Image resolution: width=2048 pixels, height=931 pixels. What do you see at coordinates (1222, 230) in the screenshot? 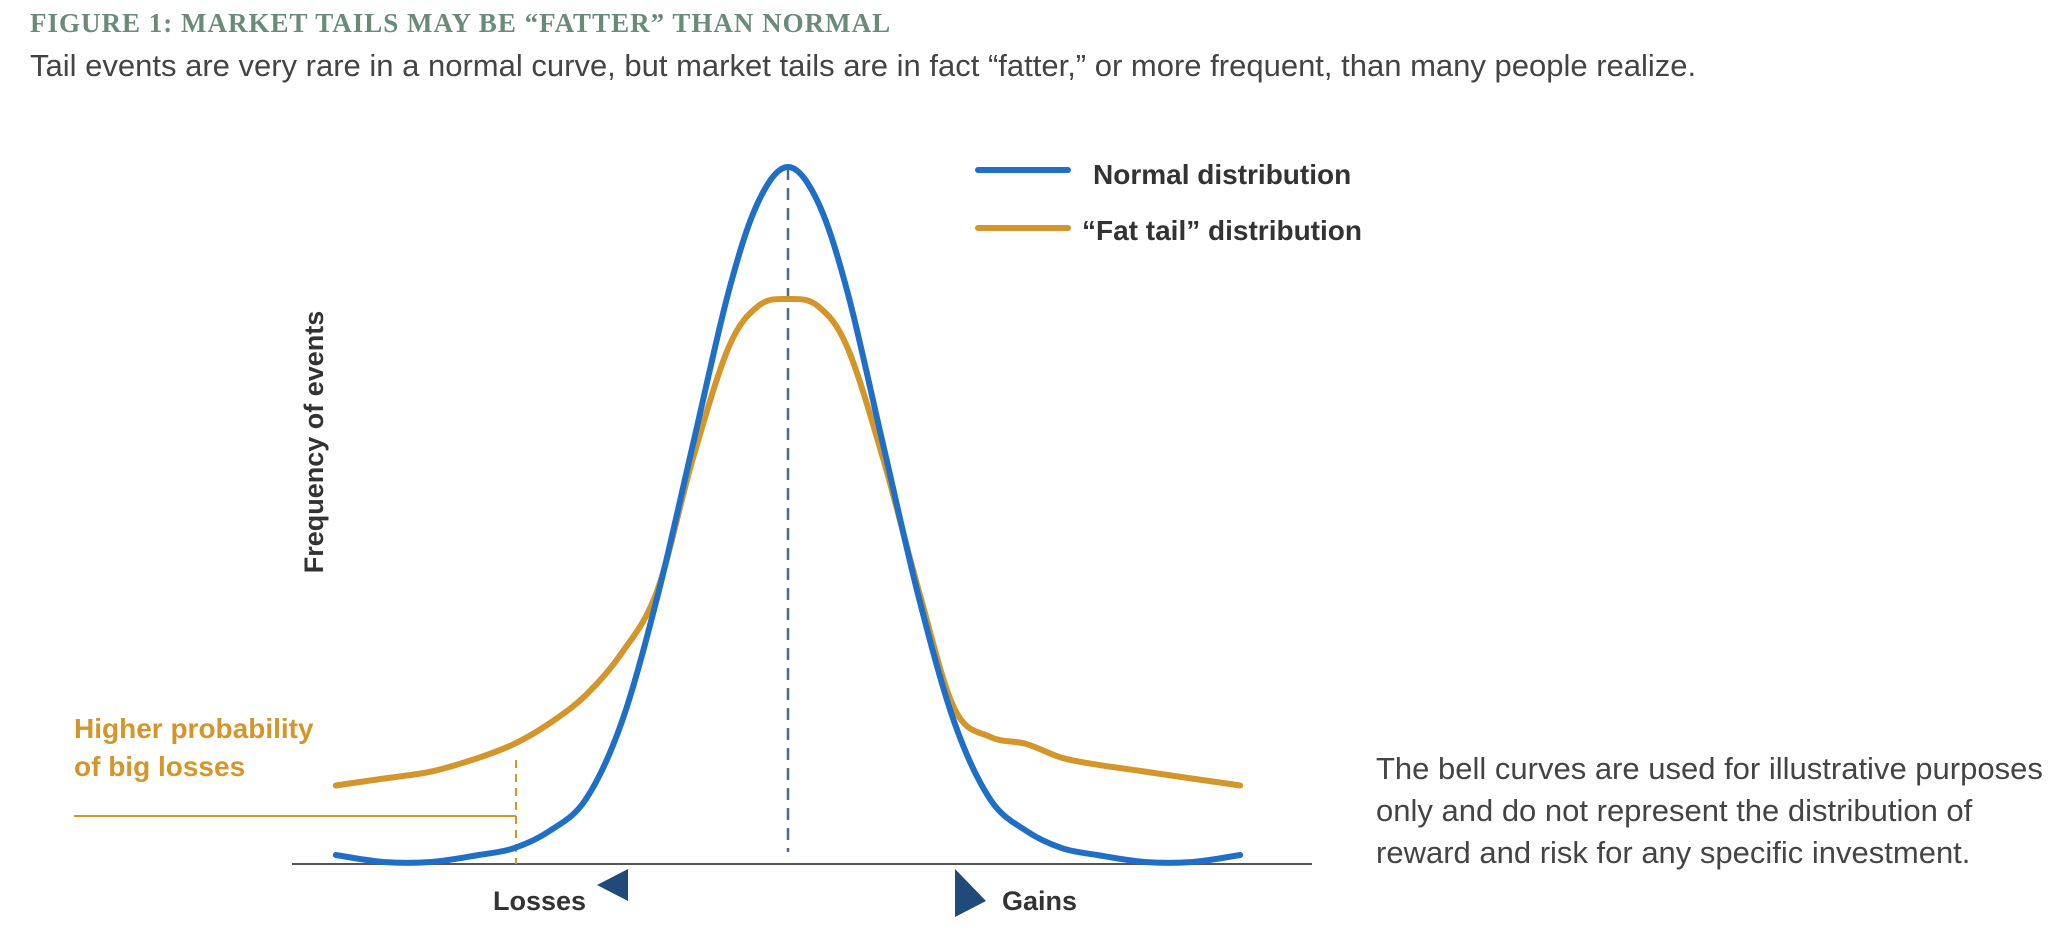
I see `legend-label-fat-tail: “Fat tail” distribution` at bounding box center [1222, 230].